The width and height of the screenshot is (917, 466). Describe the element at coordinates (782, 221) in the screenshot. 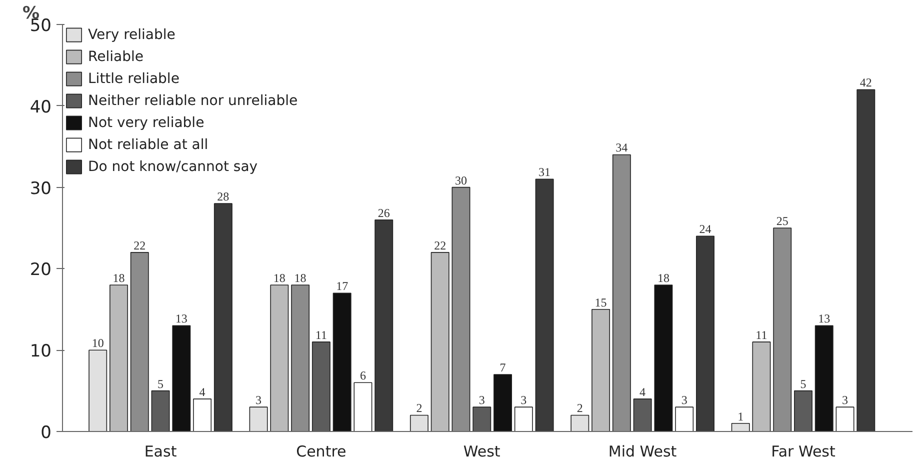

I see `data-label: 25` at that location.